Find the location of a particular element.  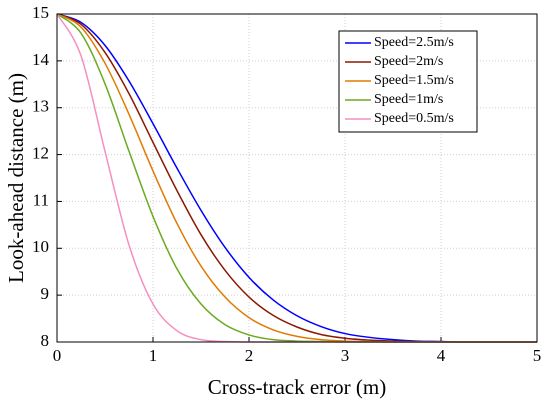

y-tick-label: 10 is located at coordinates (40, 246).